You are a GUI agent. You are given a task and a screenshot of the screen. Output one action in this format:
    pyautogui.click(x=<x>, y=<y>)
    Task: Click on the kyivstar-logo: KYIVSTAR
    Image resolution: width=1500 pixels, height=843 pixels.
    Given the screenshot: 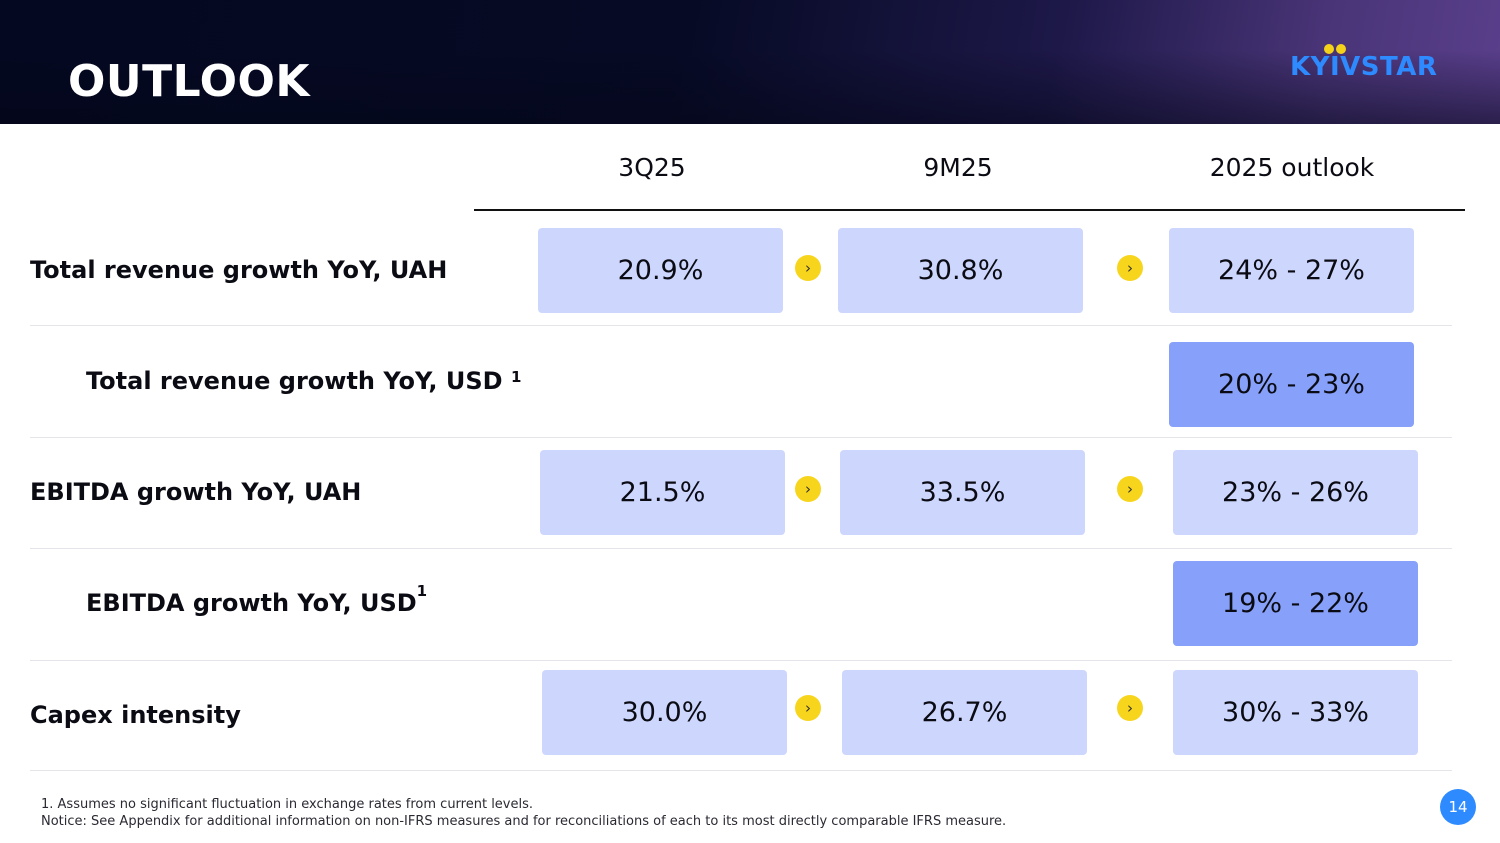 What is the action you would take?
    pyautogui.click(x=1364, y=62)
    